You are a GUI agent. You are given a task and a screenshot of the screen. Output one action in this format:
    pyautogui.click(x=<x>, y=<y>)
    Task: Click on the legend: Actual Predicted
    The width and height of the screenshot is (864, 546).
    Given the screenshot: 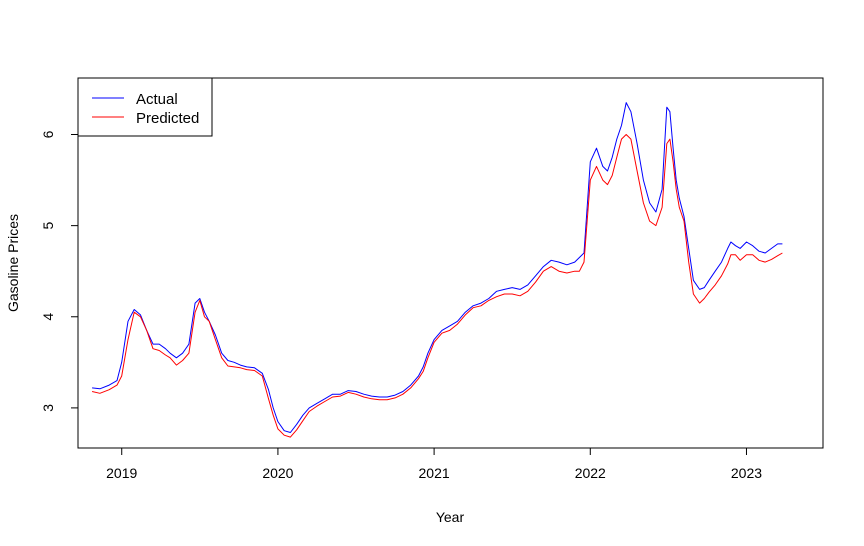 What is the action you would take?
    pyautogui.click(x=145, y=107)
    